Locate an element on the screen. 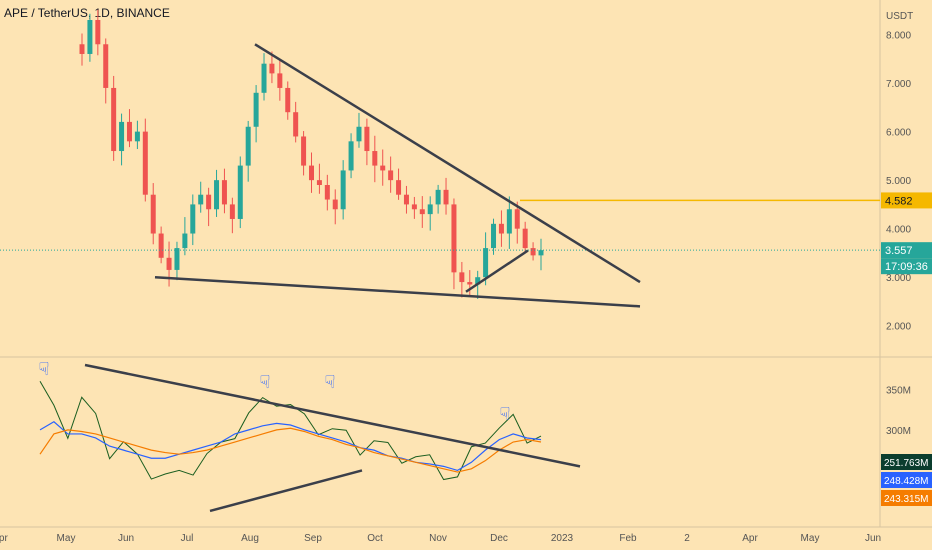 This screenshot has height=550, width=932. price-axis-tick: 5.000 is located at coordinates (898, 181).